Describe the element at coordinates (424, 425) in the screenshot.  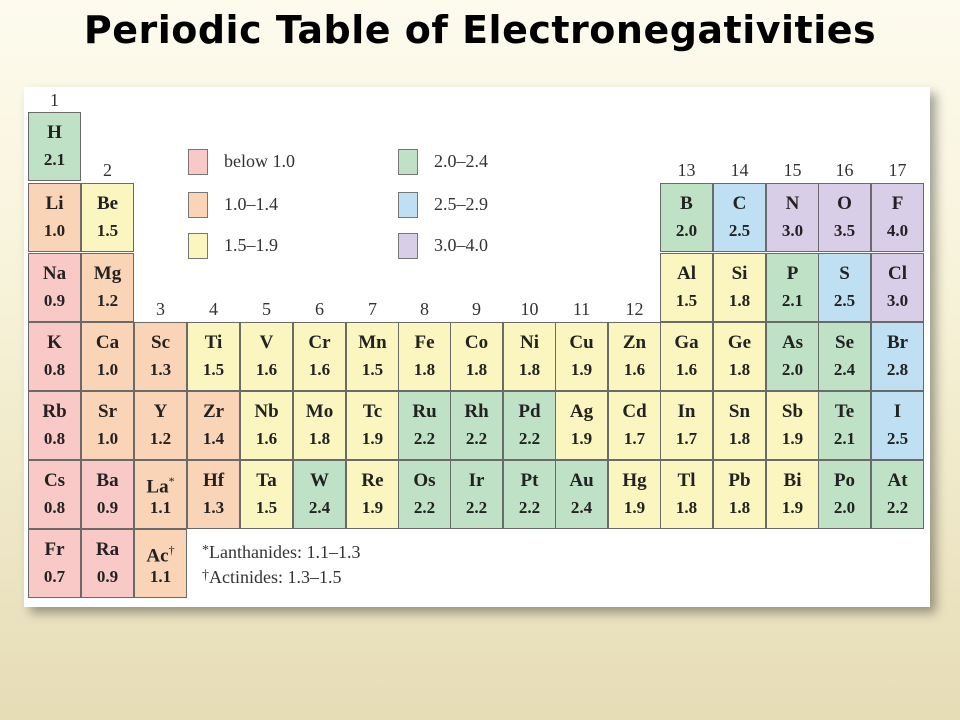
I see `element-cell-ru: Ru 2.2` at that location.